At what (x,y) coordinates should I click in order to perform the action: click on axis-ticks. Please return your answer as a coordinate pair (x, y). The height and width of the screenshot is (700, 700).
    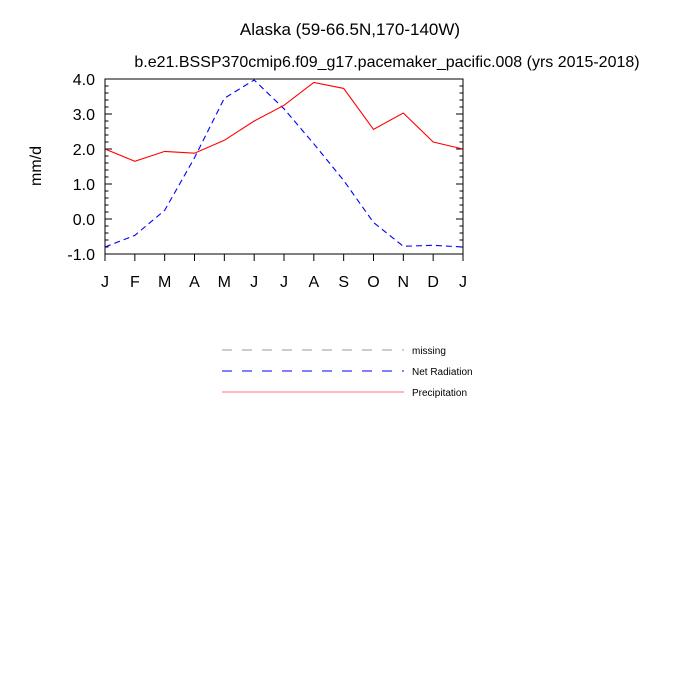
    Looking at the image, I should click on (284, 169).